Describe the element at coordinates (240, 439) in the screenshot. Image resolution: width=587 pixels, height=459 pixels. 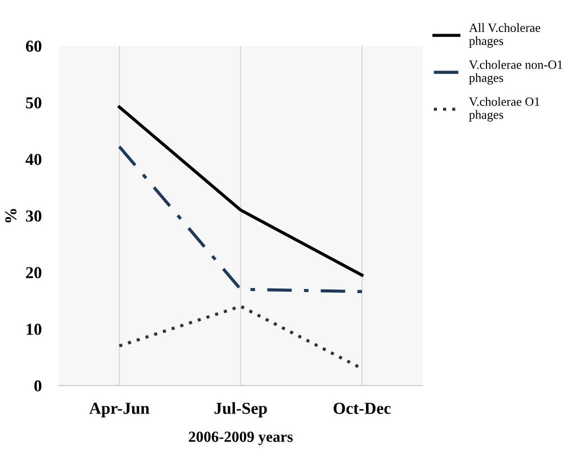
I see `x-axis-title: 2006-2009 years` at that location.